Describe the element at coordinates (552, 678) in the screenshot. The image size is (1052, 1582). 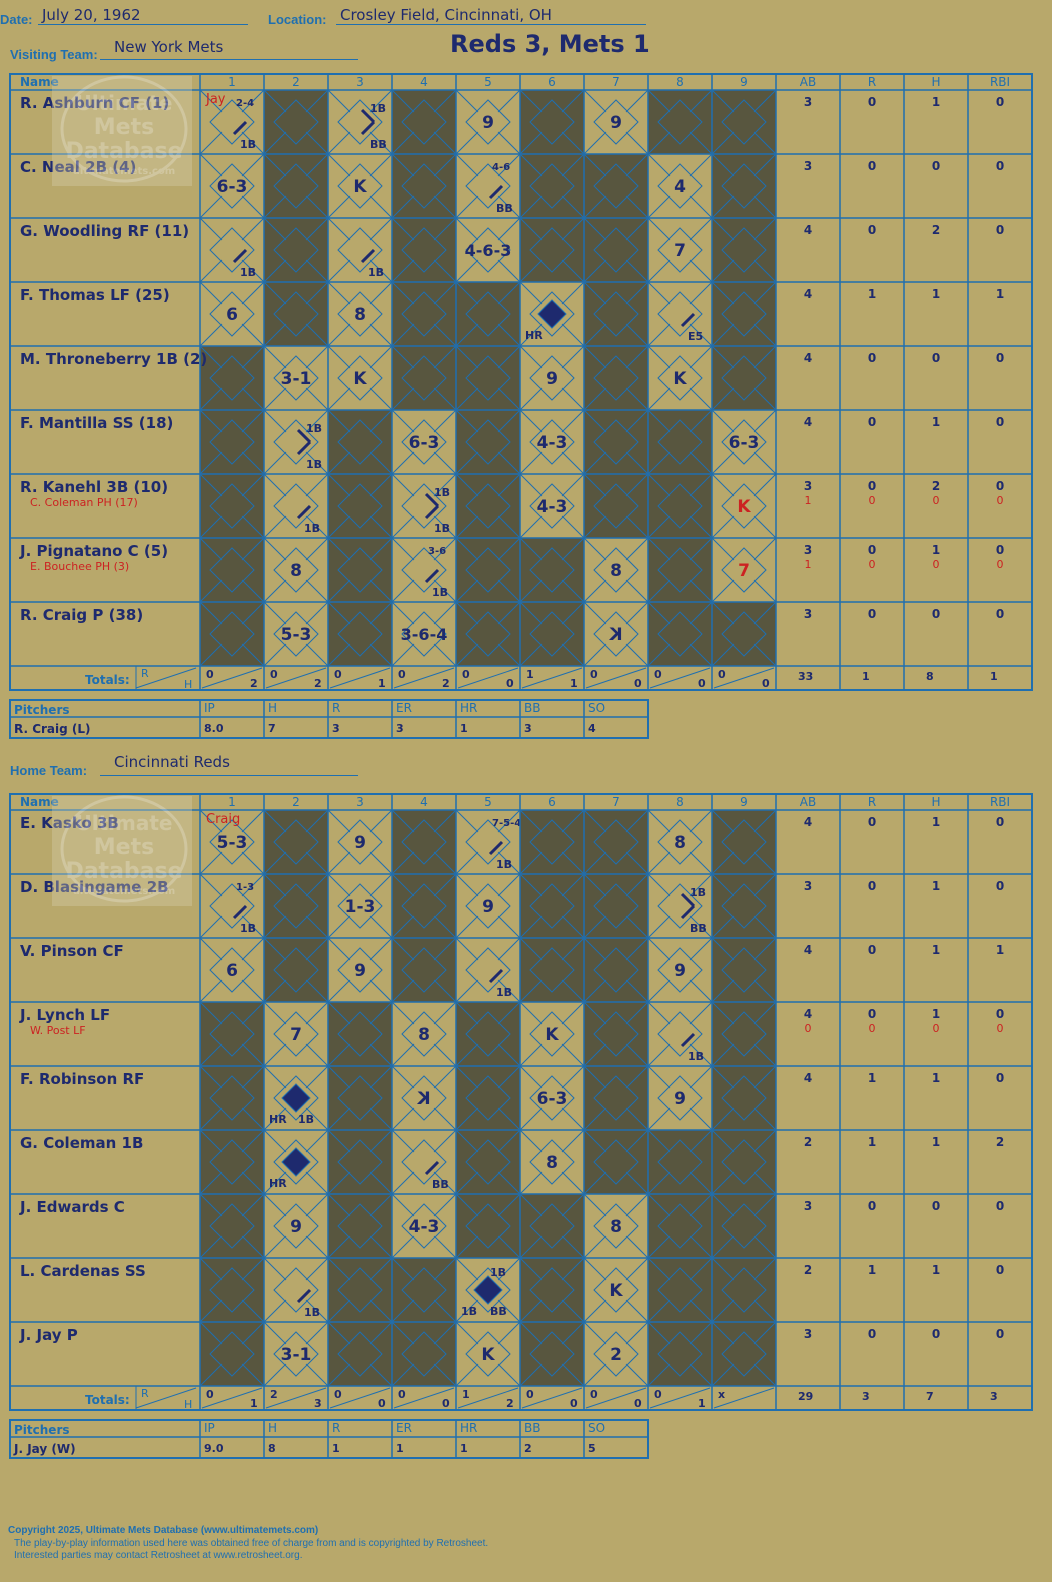
I see `totals-divider` at that location.